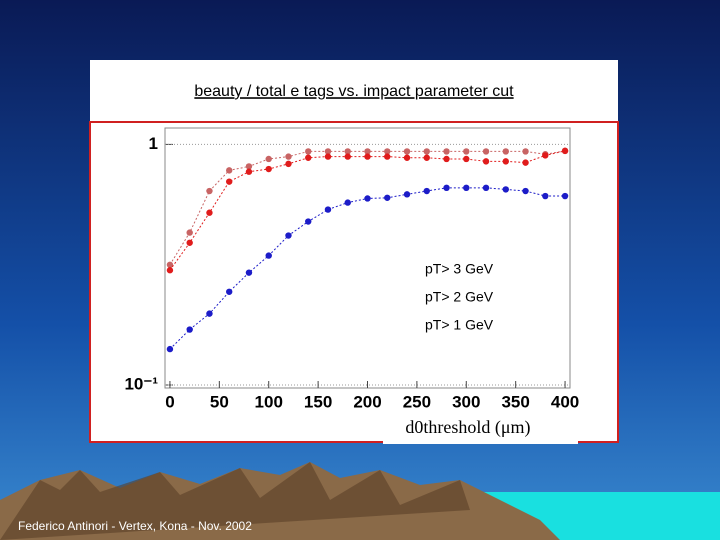 The image size is (720, 545). Describe the element at coordinates (459, 269) in the screenshot. I see `legend-entry: pT> 3 GeV` at that location.